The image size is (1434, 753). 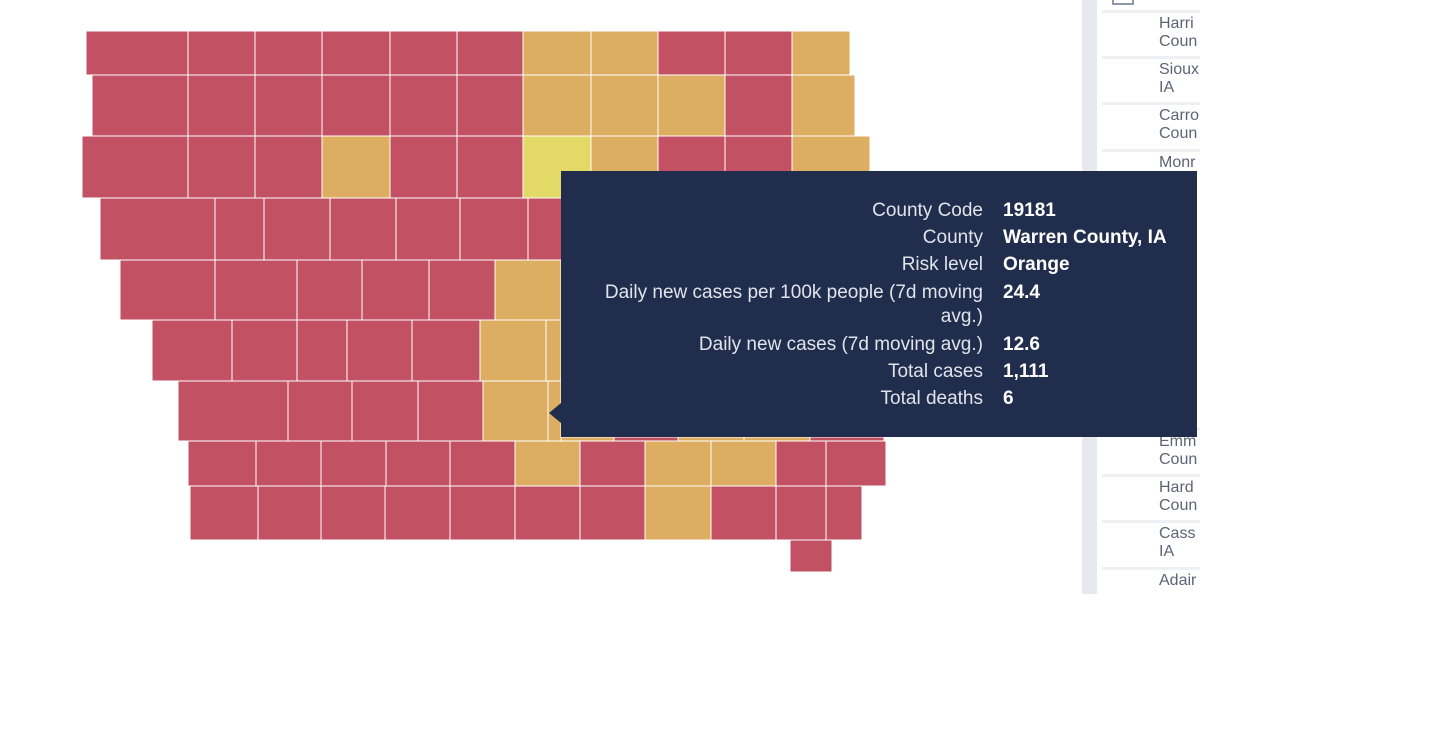 I want to click on tooltip-key: Daily new cases (7d moving avg.), so click(x=840, y=344).